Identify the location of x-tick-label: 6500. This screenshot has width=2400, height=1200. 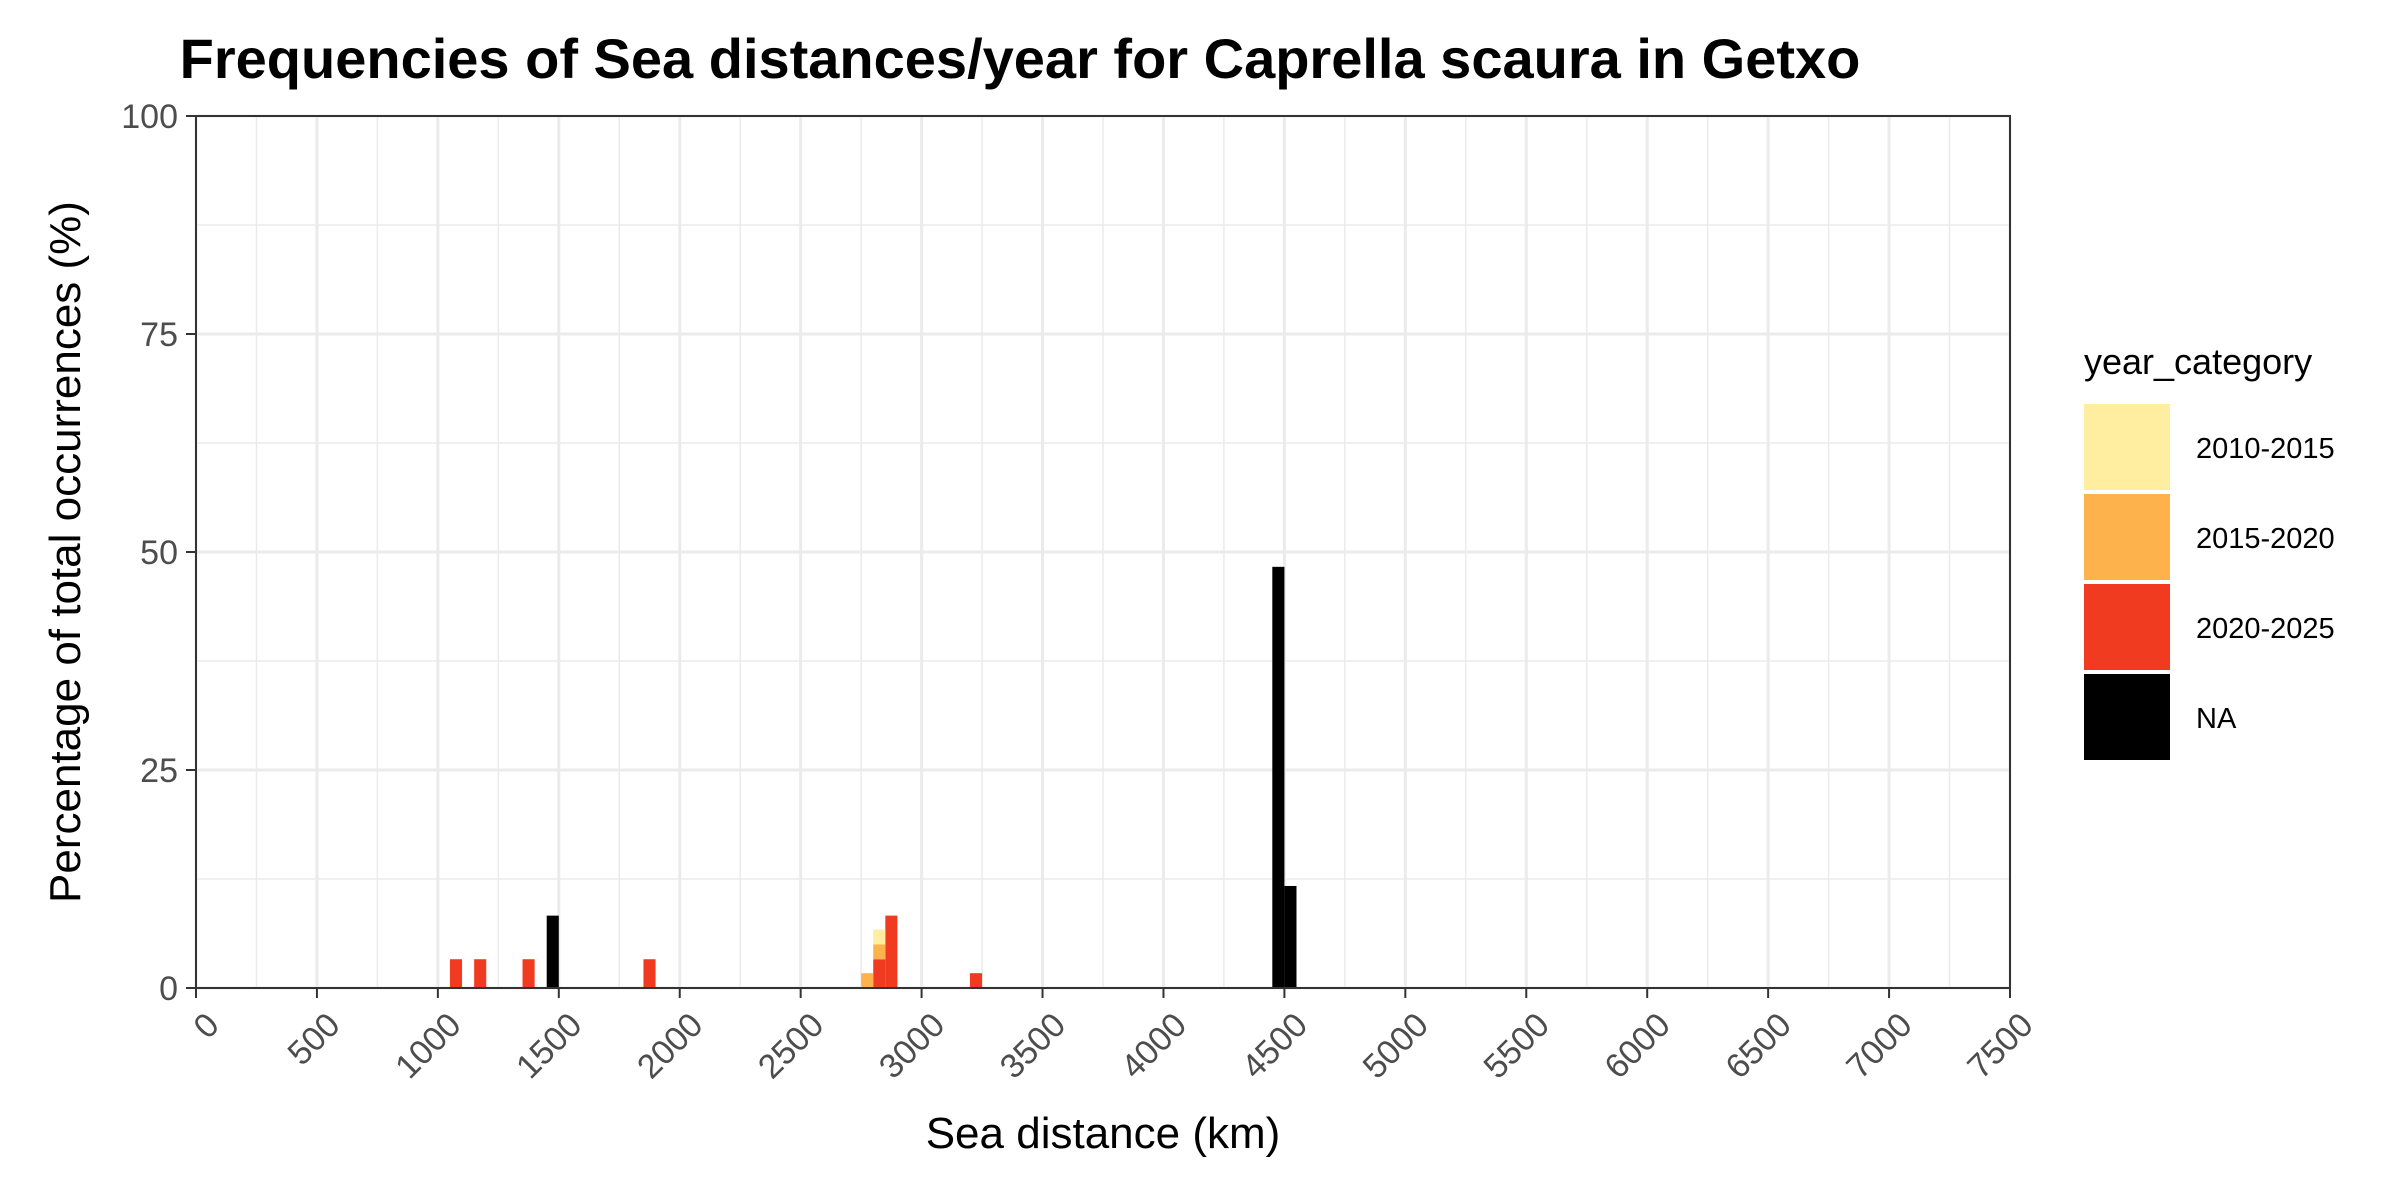
(1758, 1046).